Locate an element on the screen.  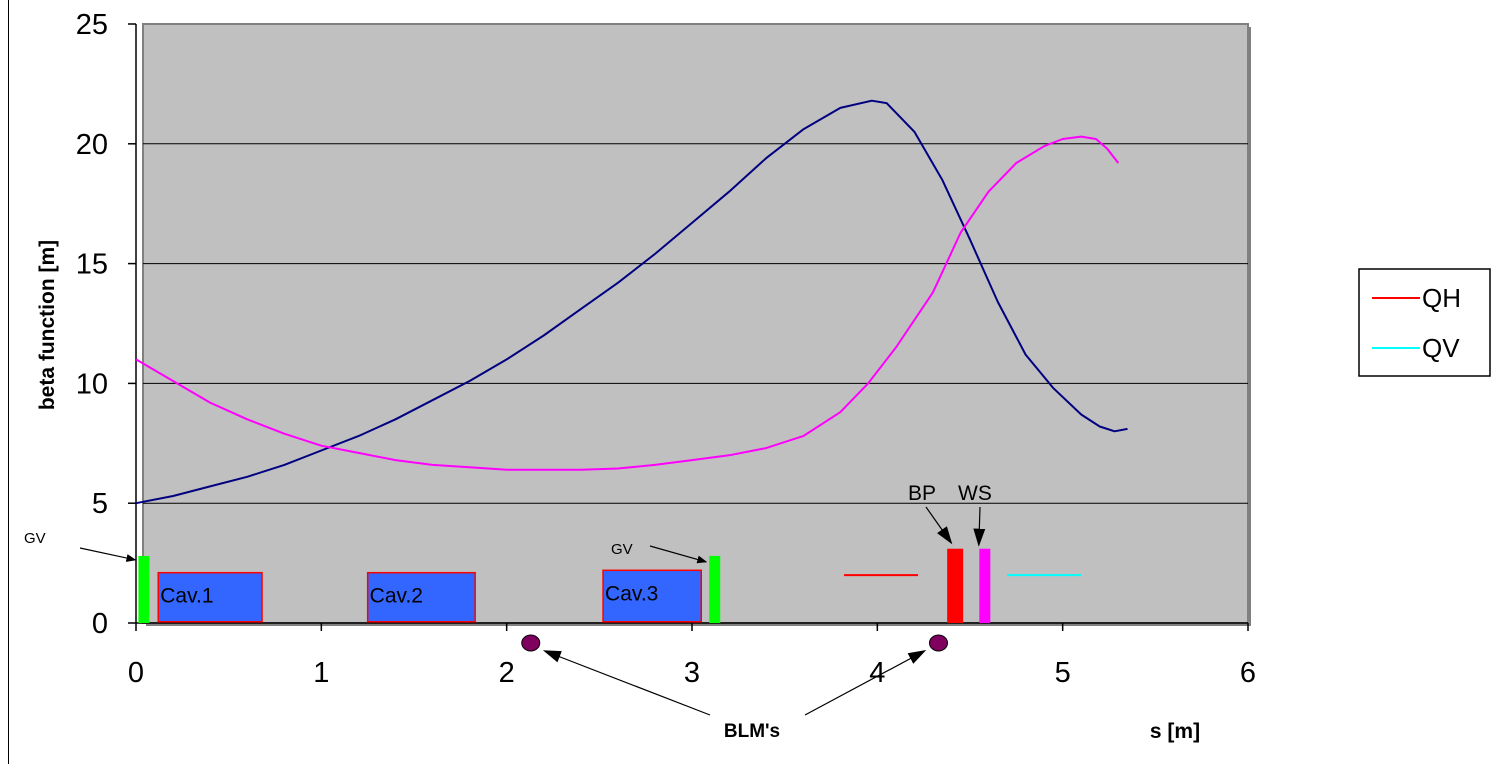
y-tick-label: 10 is located at coordinates (92, 384).